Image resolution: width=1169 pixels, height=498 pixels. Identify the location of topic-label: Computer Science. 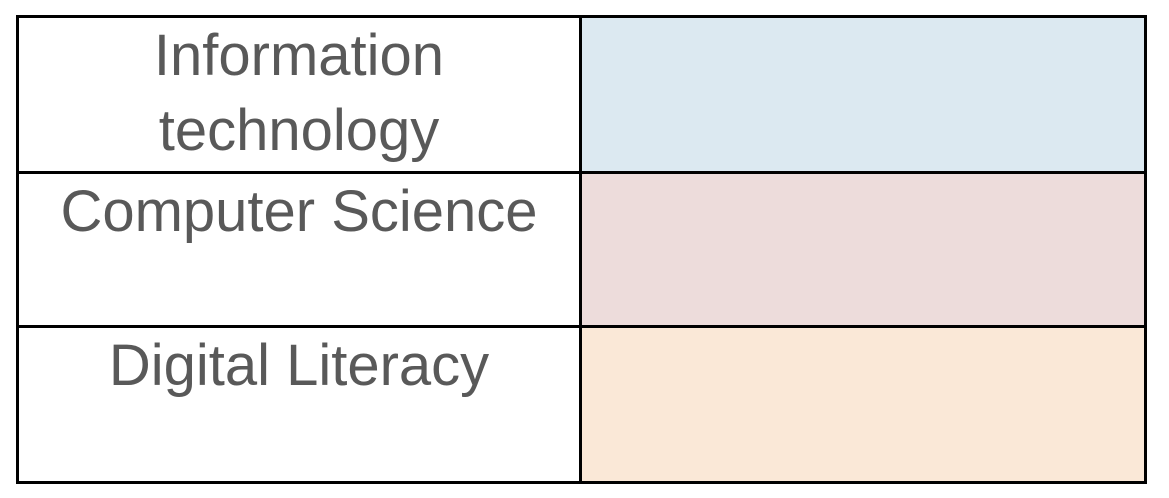
(299, 211).